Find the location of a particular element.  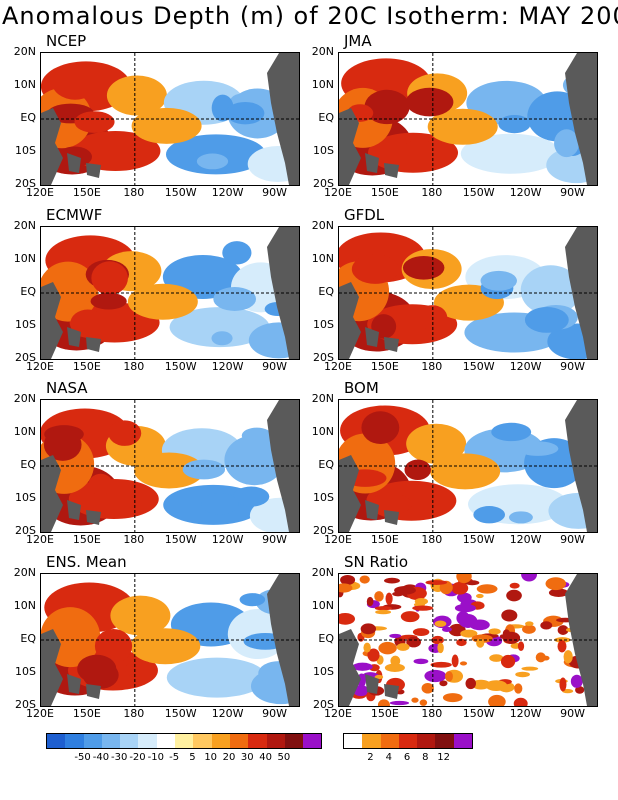

panel-label: GFDL is located at coordinates (364, 215).